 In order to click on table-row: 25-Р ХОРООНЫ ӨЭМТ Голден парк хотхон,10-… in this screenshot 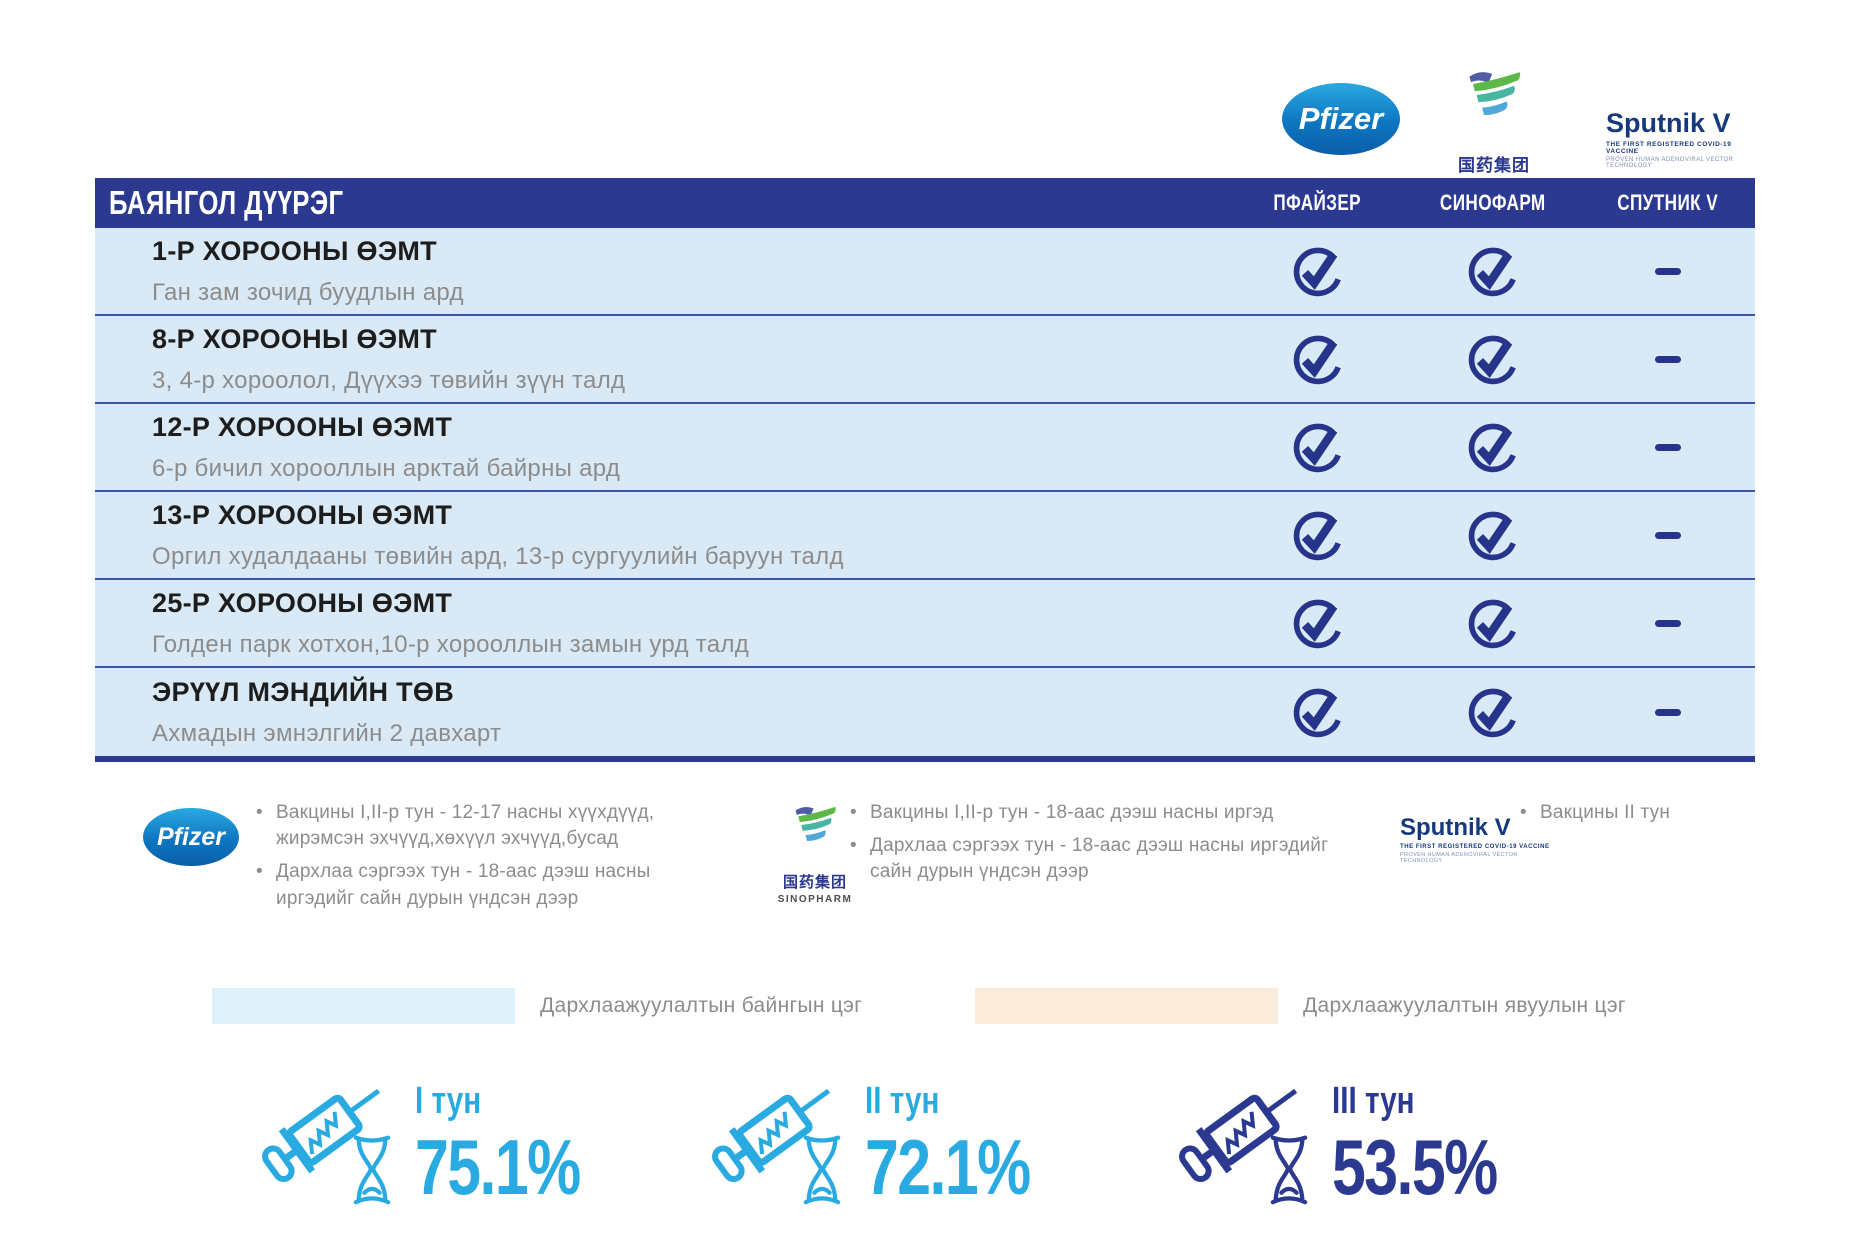, I will do `click(925, 624)`.